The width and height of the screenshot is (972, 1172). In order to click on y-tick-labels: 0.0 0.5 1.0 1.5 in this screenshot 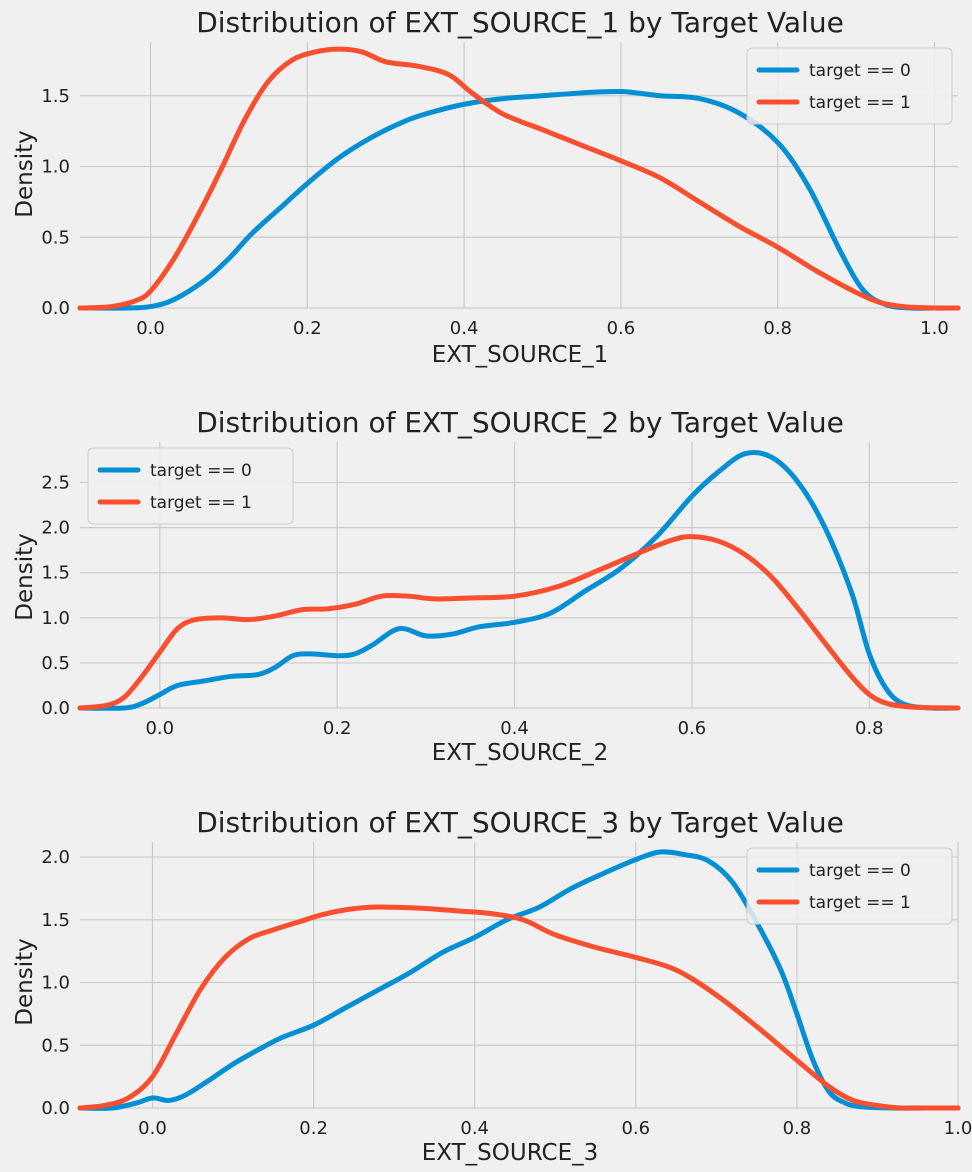, I will do `click(55, 202)`.